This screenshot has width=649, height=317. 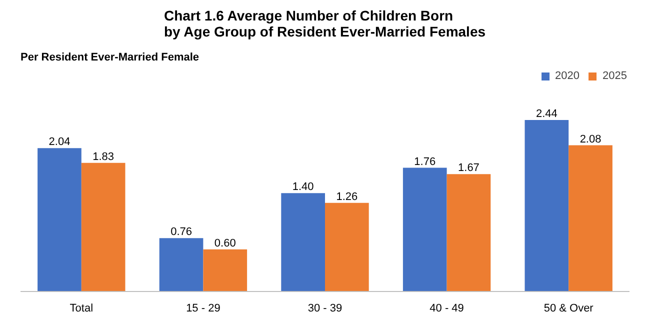 What do you see at coordinates (59, 142) in the screenshot?
I see `data-label: 2.04` at bounding box center [59, 142].